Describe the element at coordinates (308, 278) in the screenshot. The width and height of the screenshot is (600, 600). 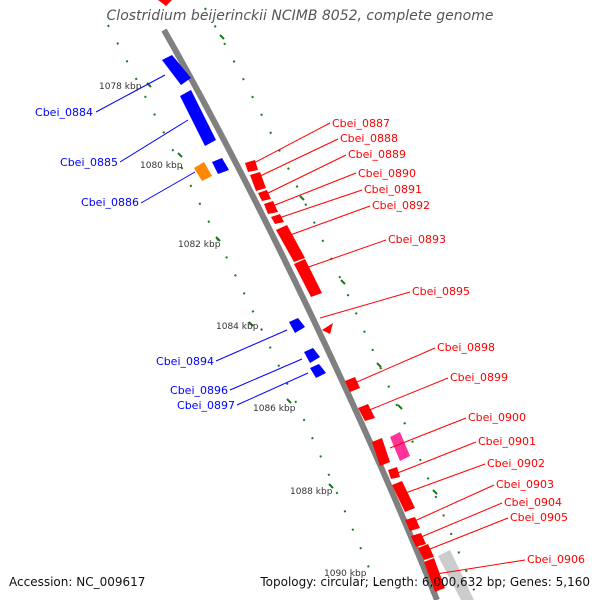
I see `gene-arrow-cbei-0893b` at that location.